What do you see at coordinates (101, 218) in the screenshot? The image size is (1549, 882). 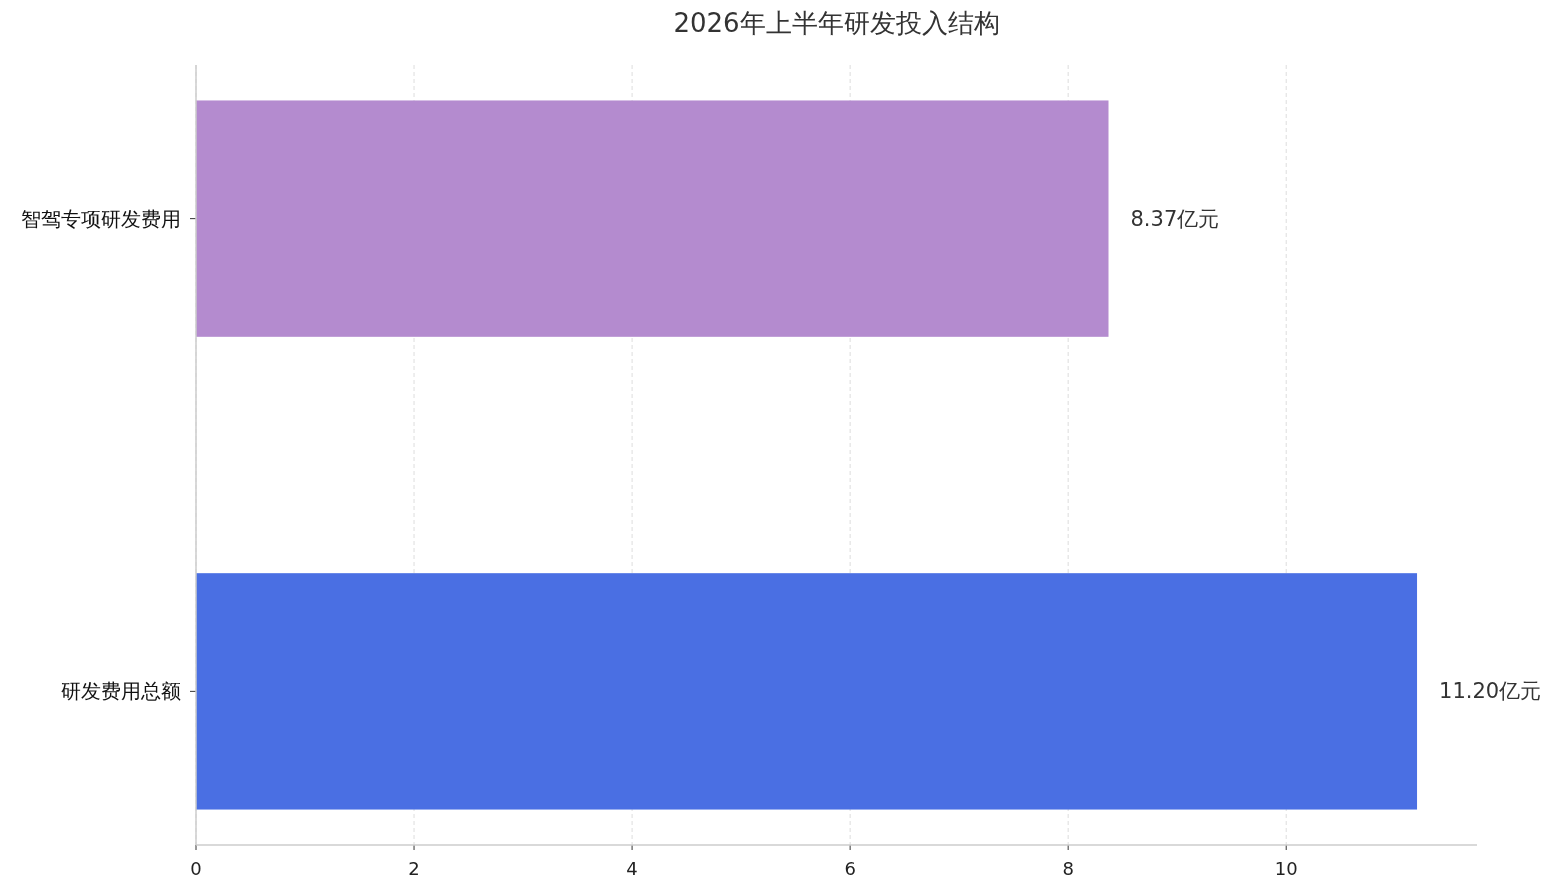 I see `y-tick-label: 智驾专项研发费用` at bounding box center [101, 218].